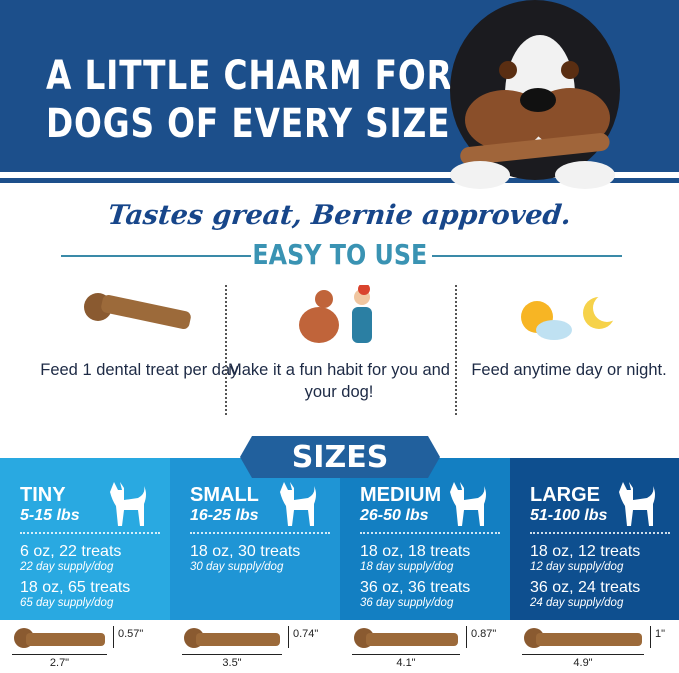  I want to click on weight-range: 5-15 lbs, so click(50, 515).